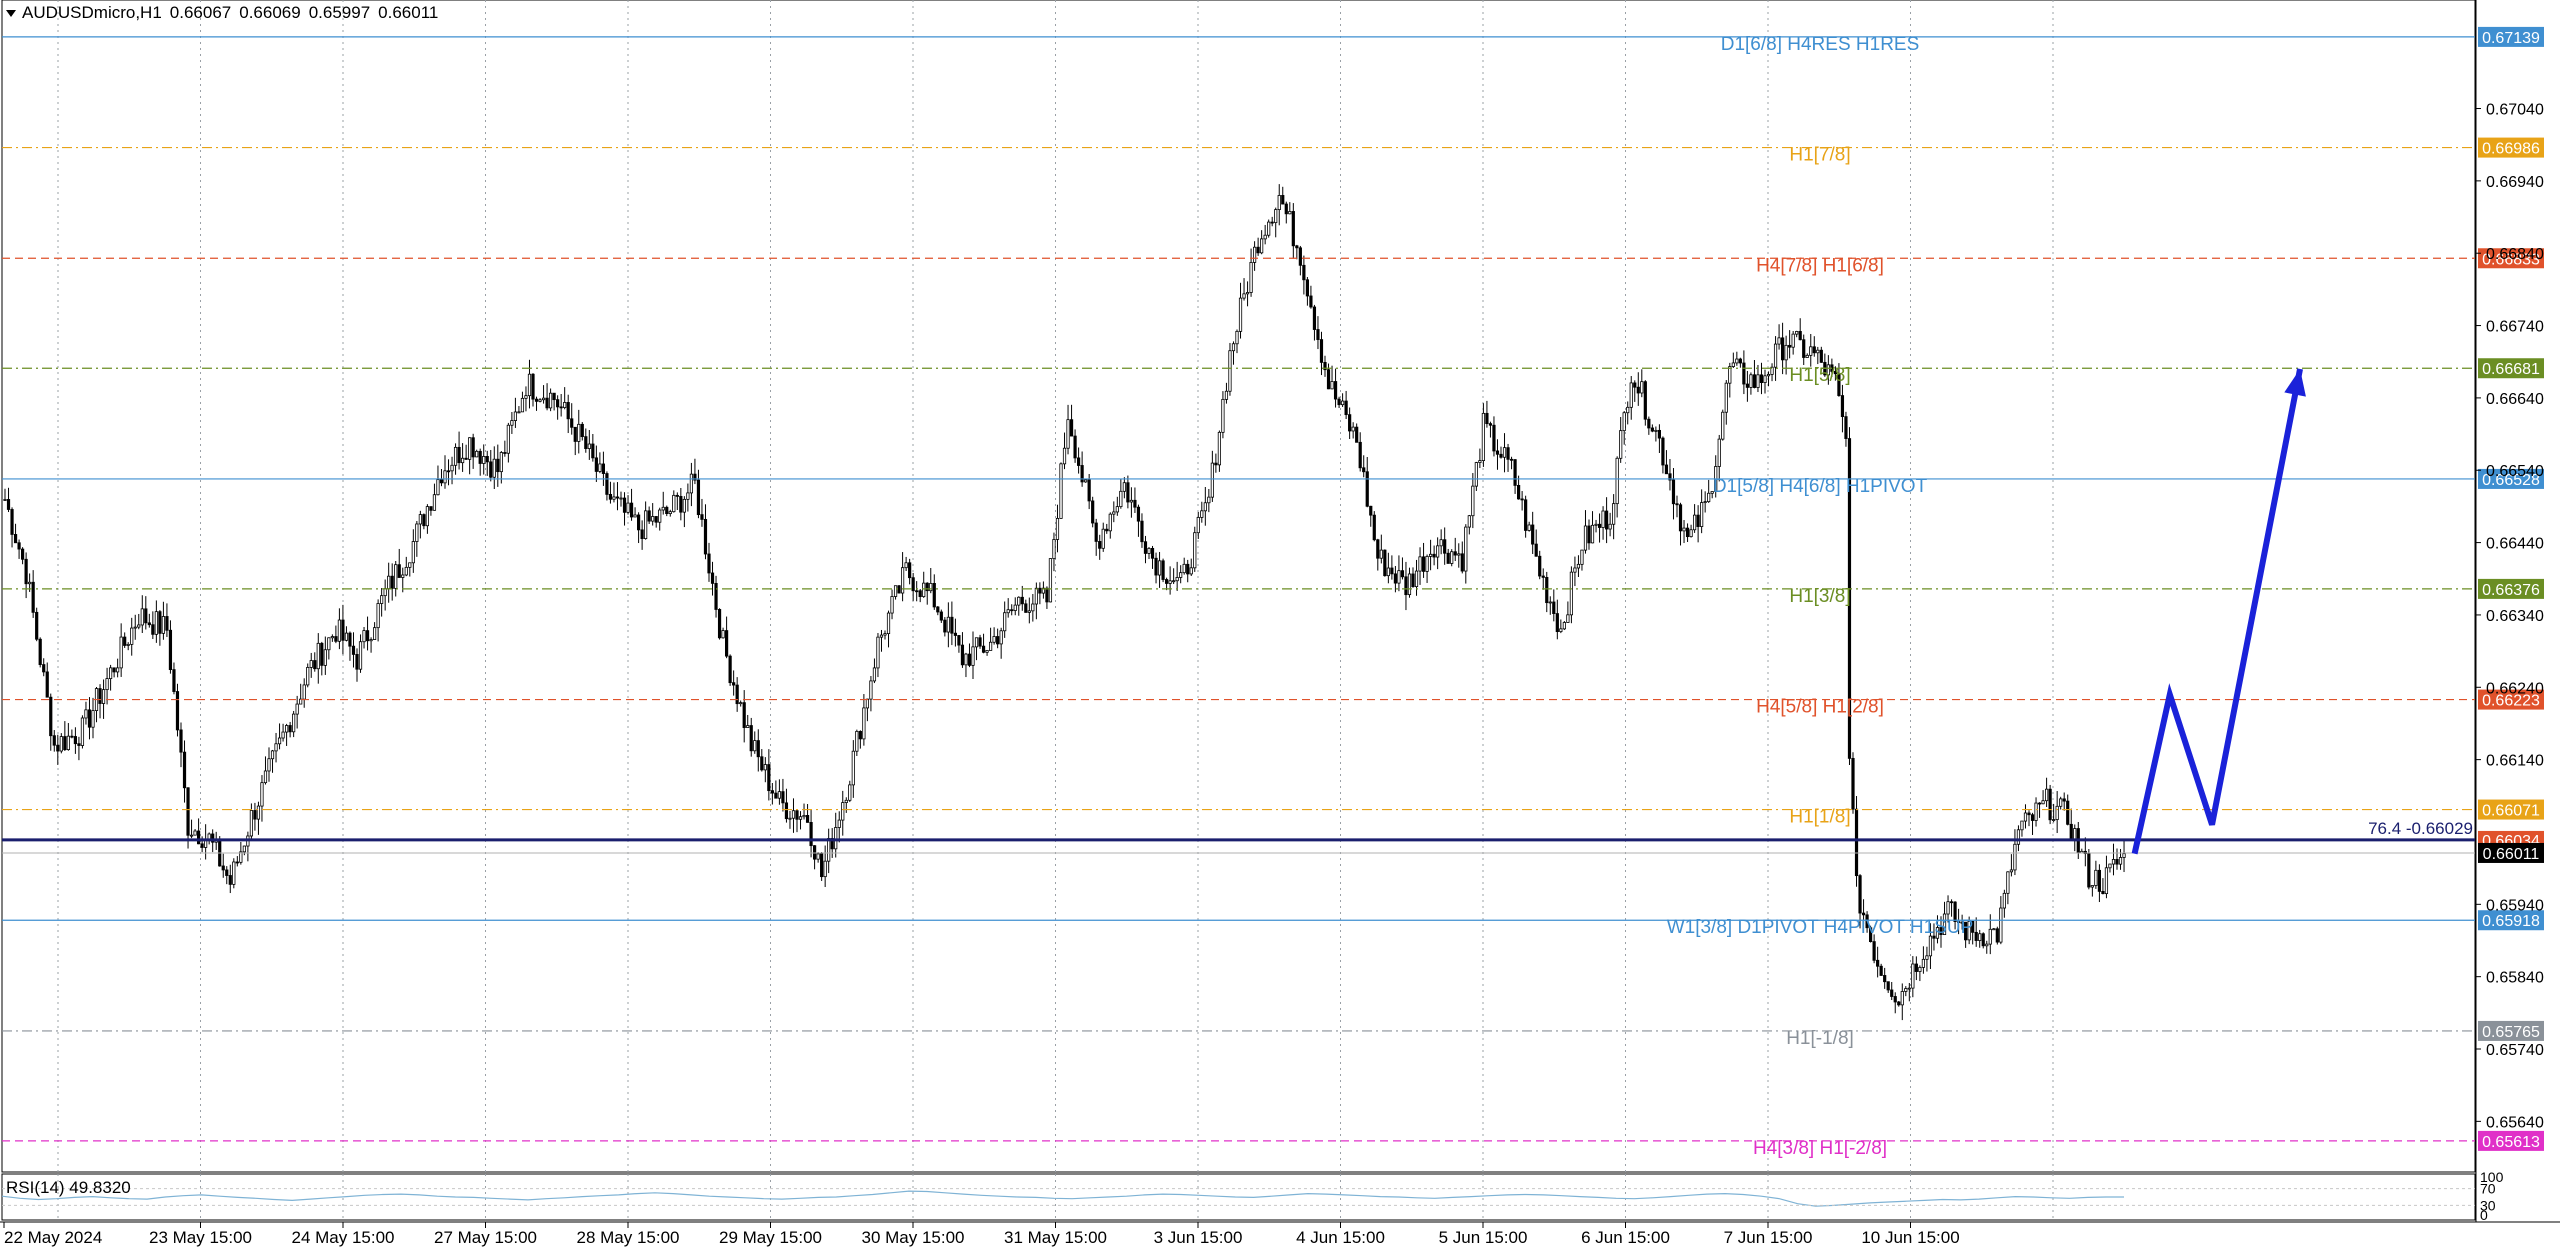  I want to click on level-label: H1[7/8], so click(1819, 155).